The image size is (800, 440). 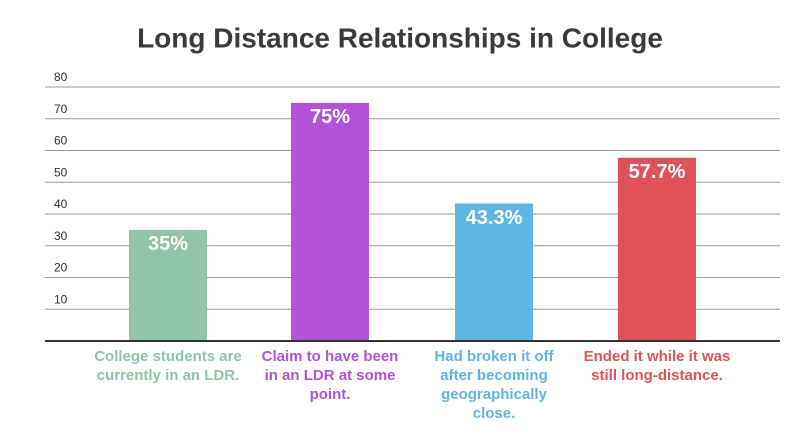 I want to click on value-label: 43.3%, so click(x=494, y=218).